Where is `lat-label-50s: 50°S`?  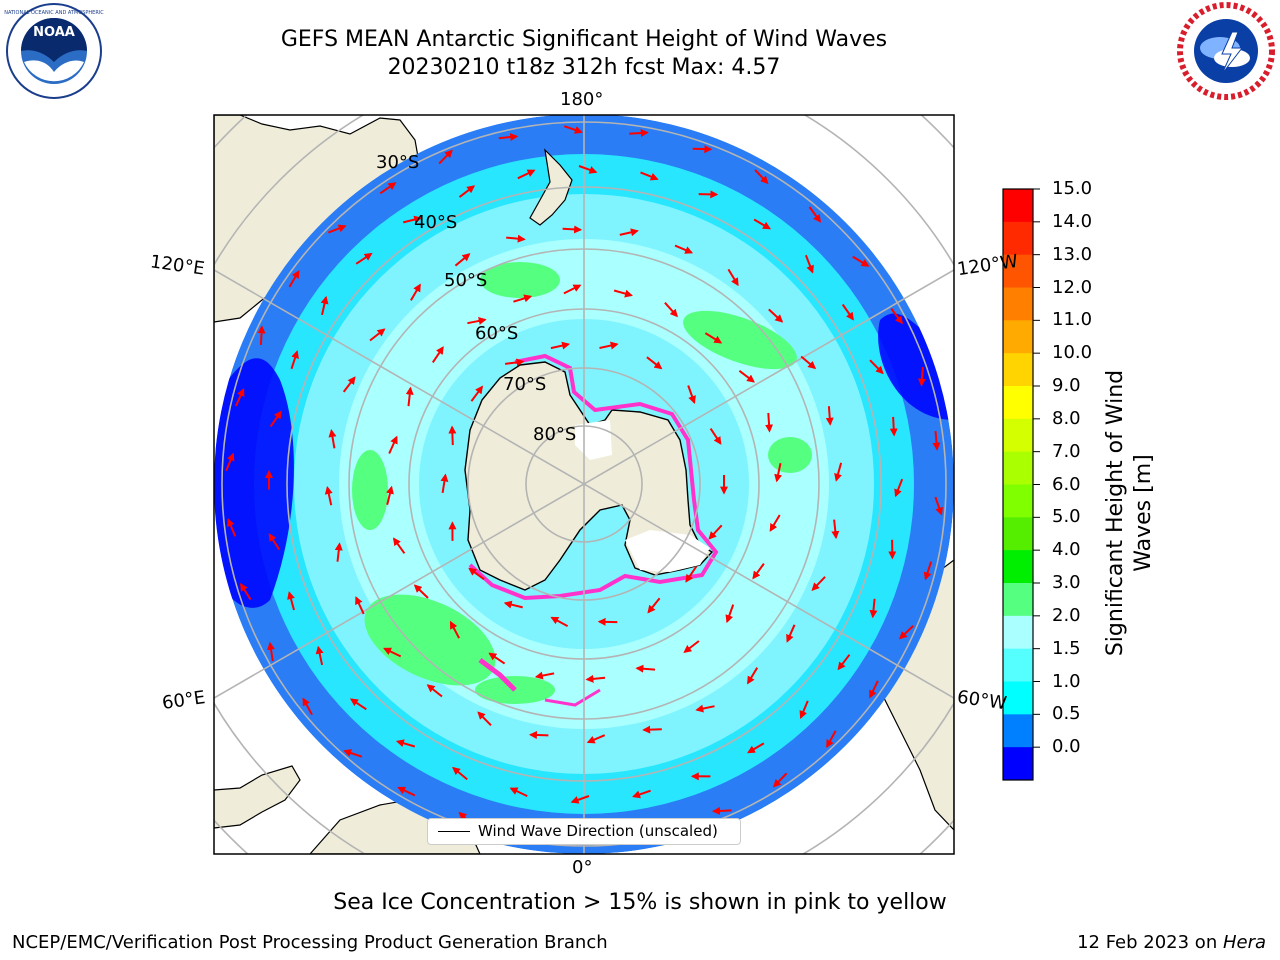
lat-label-50s: 50°S is located at coordinates (466, 280).